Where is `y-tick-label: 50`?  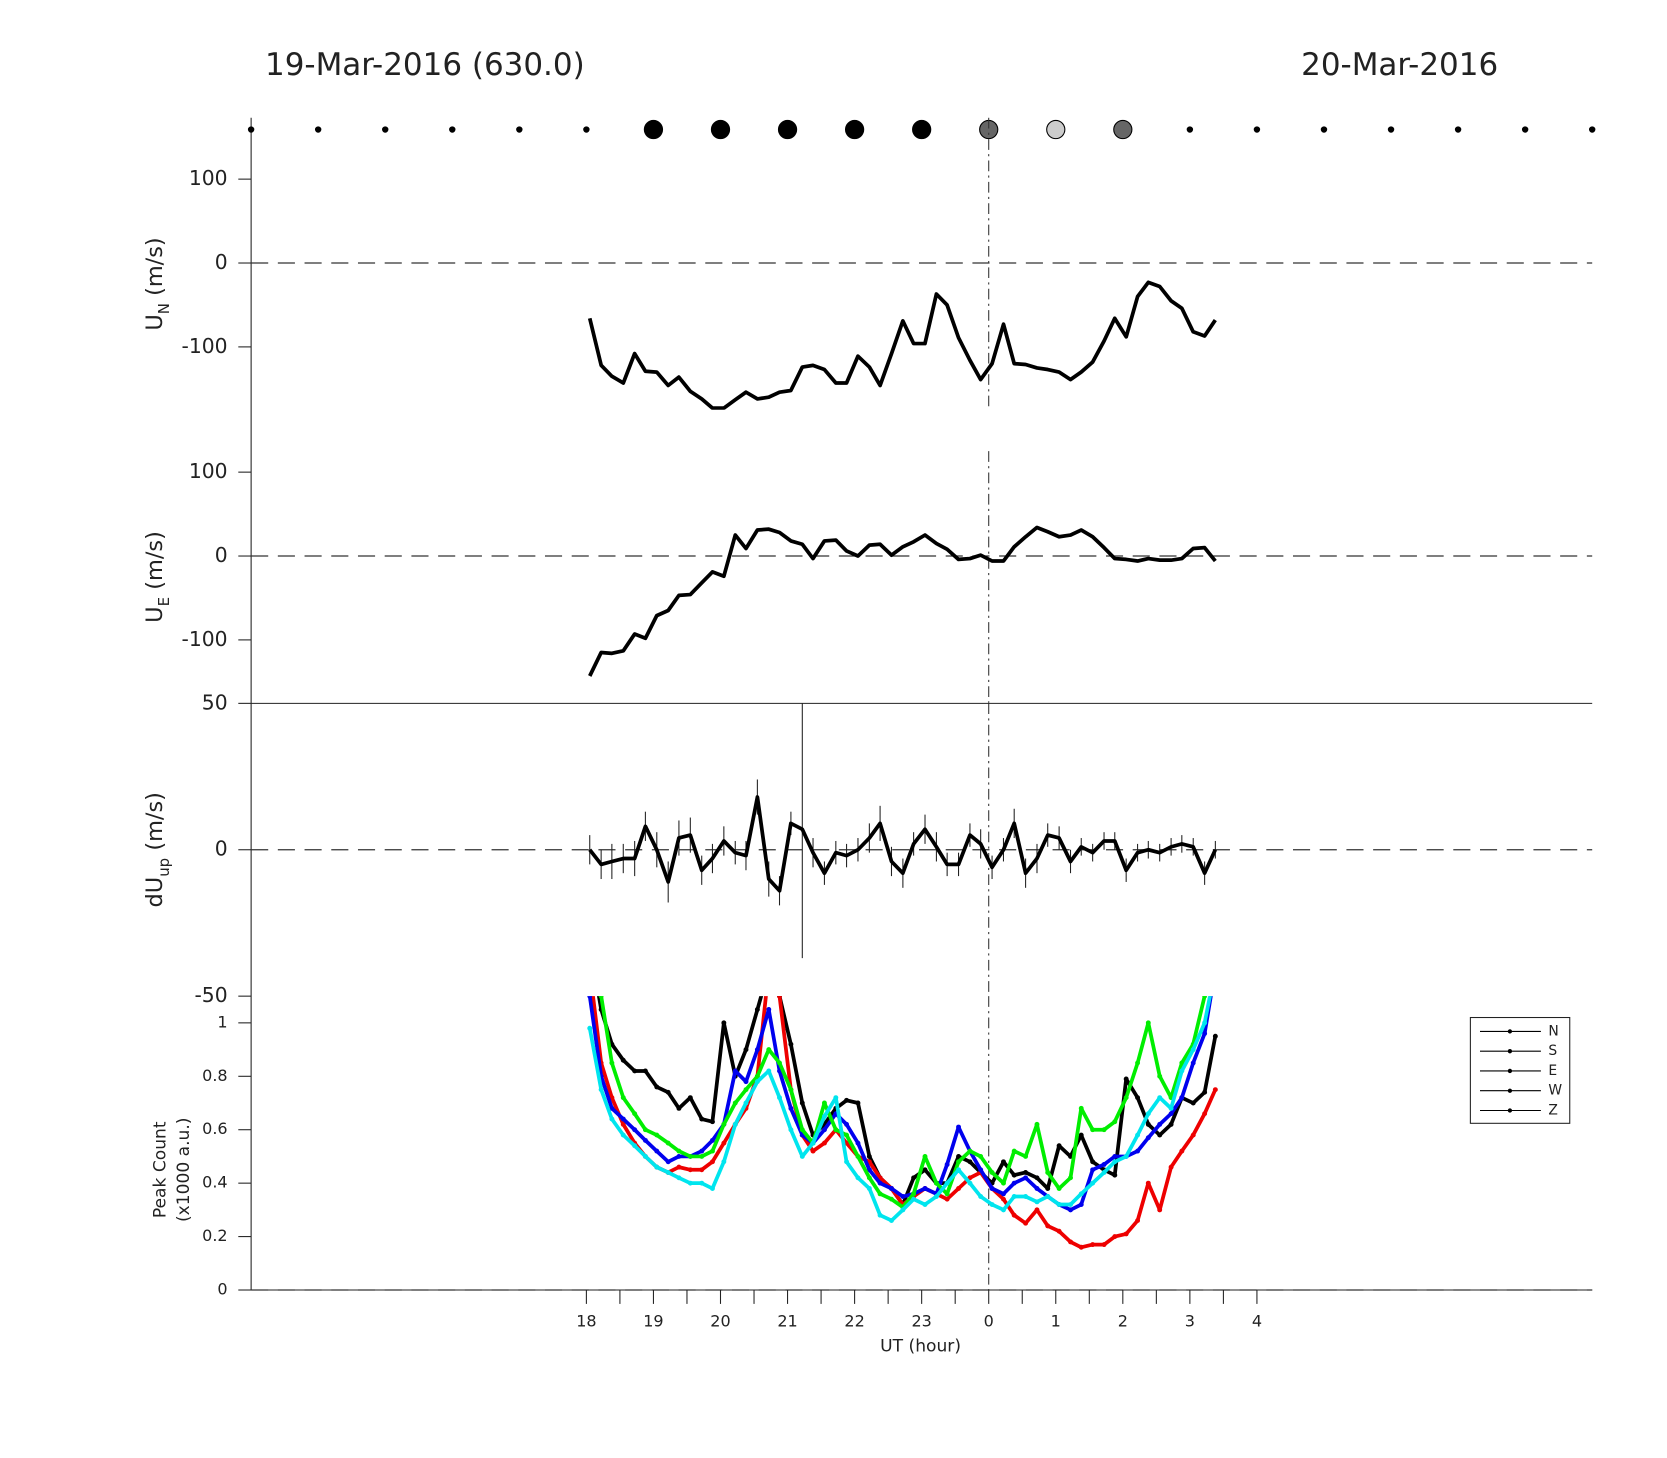 y-tick-label: 50 is located at coordinates (215, 702).